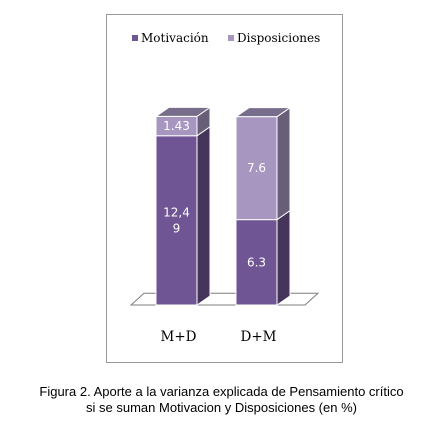 This screenshot has height=426, width=443. I want to click on legend-item: Disposiciones, so click(274, 38).